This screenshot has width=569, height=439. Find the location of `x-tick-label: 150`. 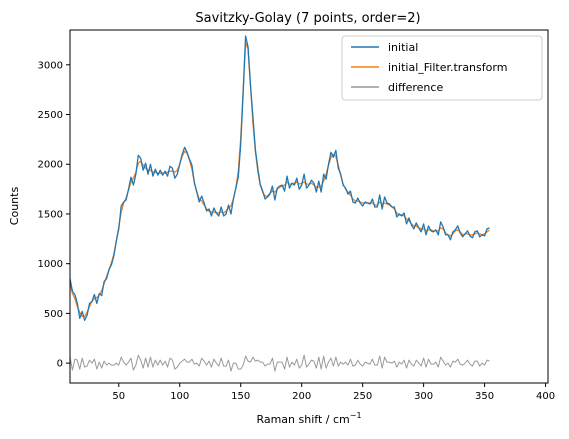

x-tick-label: 150 is located at coordinates (240, 396).